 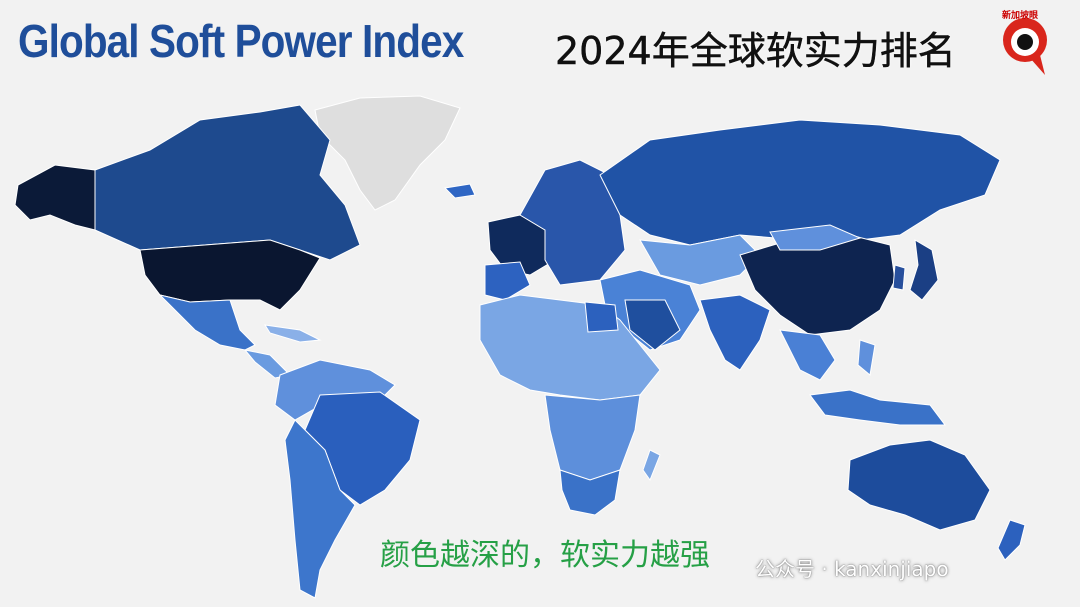 What do you see at coordinates (651, 465) in the screenshot?
I see `madagascar` at bounding box center [651, 465].